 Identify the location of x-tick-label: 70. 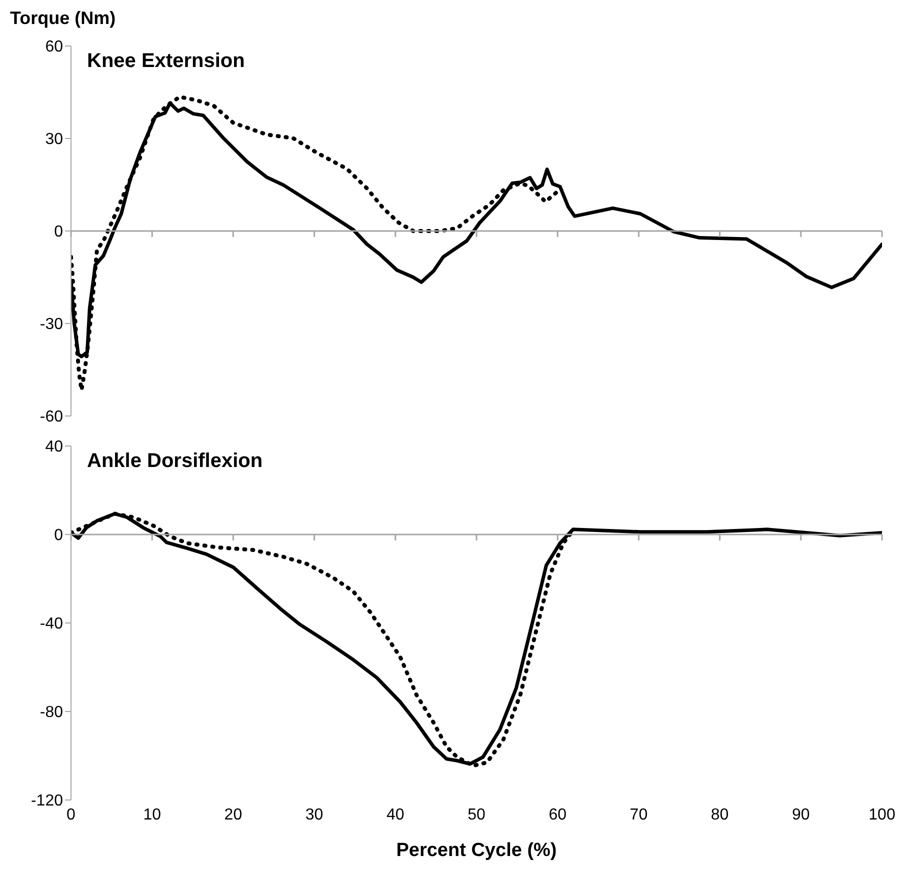
(639, 815).